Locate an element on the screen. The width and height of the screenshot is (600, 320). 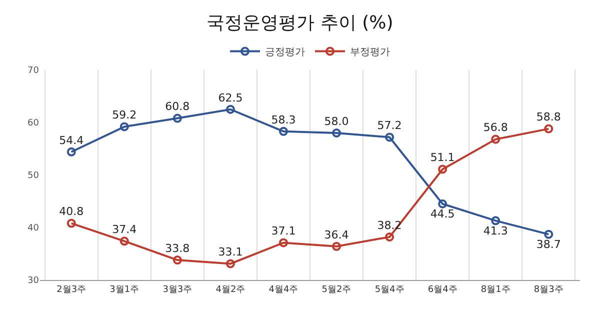
x-tick-label: 4월2주 is located at coordinates (231, 289).